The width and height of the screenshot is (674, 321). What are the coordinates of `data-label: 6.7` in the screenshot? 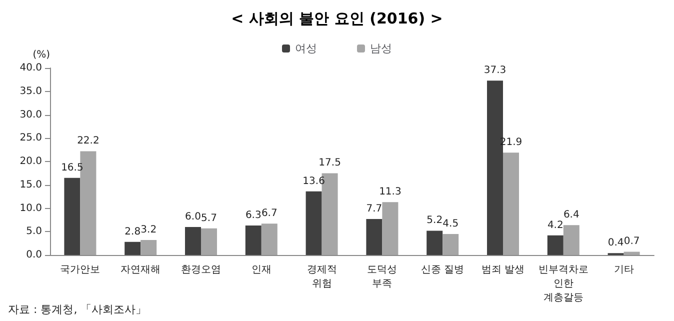 It's located at (269, 214).